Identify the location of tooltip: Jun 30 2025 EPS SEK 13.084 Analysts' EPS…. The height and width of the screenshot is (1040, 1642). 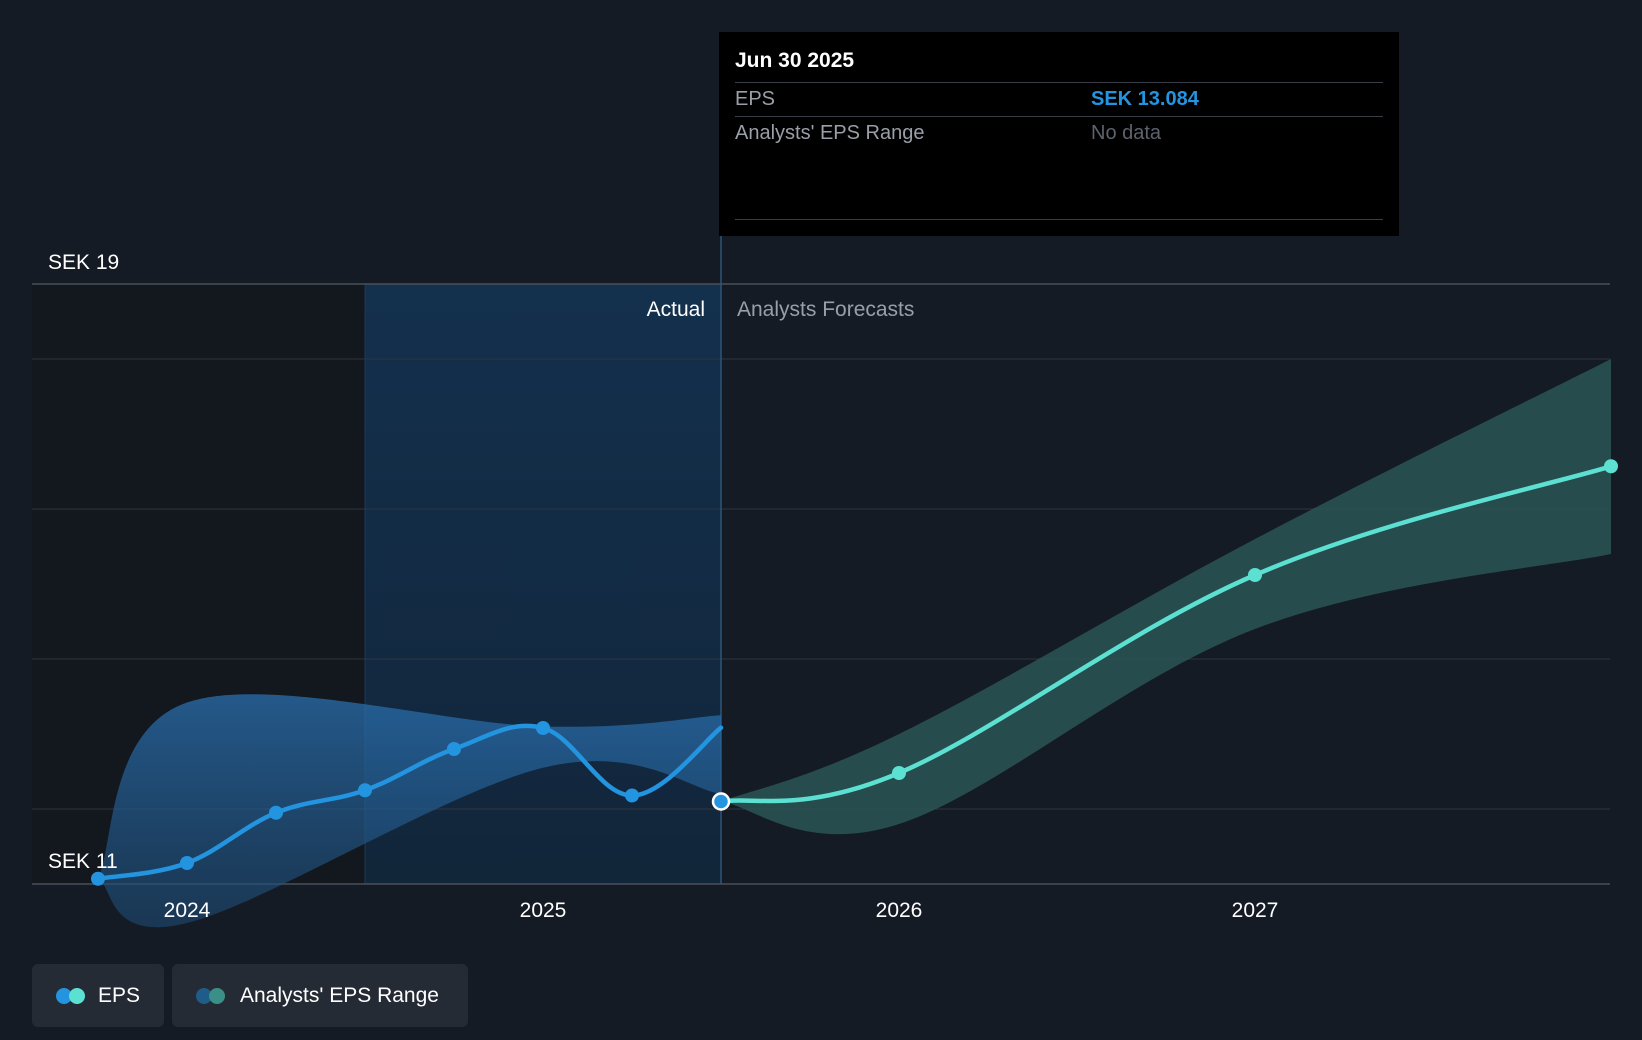
(1059, 134).